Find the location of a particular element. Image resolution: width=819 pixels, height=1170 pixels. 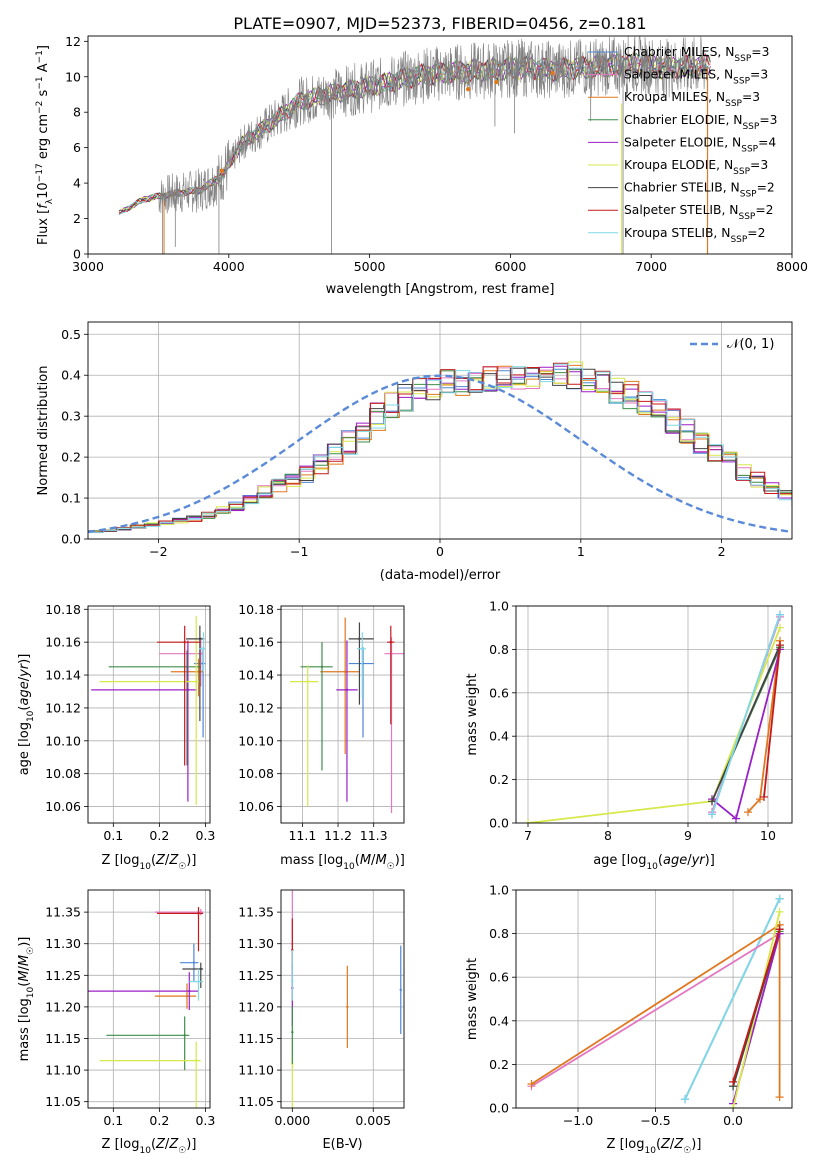

x-axis-label: age [log10(age/yr)] is located at coordinates (654, 862).